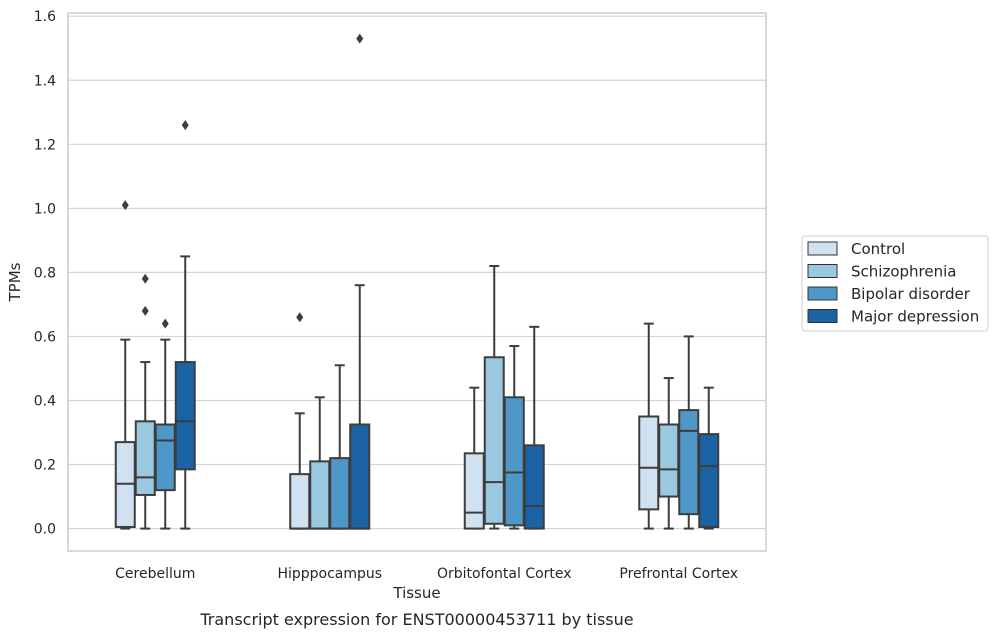  What do you see at coordinates (45, 337) in the screenshot?
I see `y-tick-label: 0.6` at bounding box center [45, 337].